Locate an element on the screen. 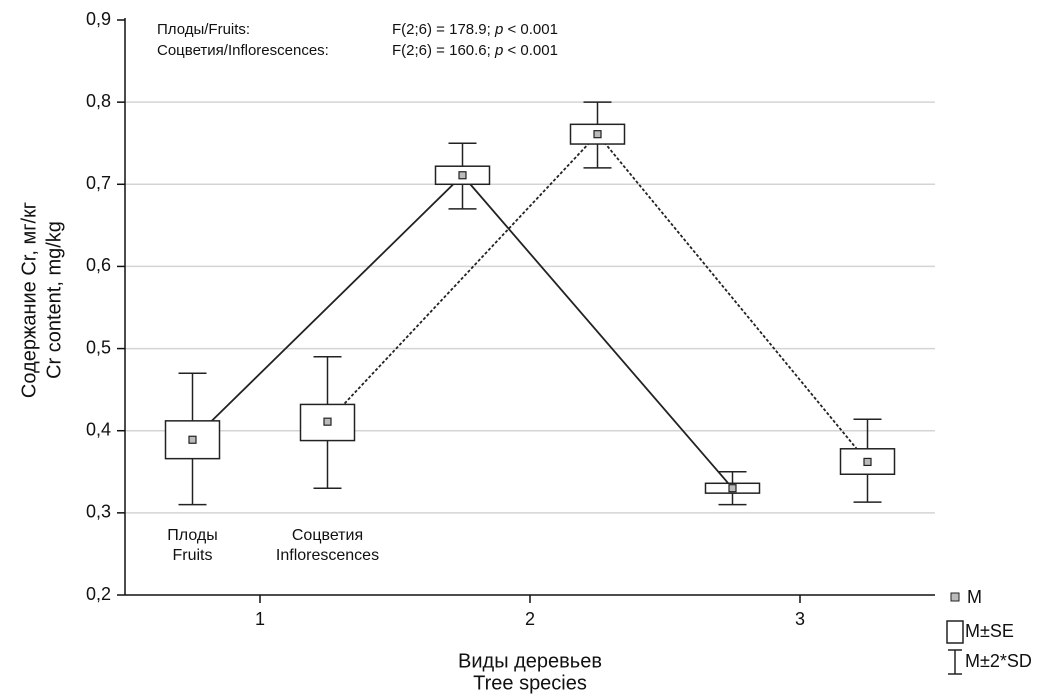 This screenshot has height=698, width=1064. legend-mean is located at coordinates (955, 597).